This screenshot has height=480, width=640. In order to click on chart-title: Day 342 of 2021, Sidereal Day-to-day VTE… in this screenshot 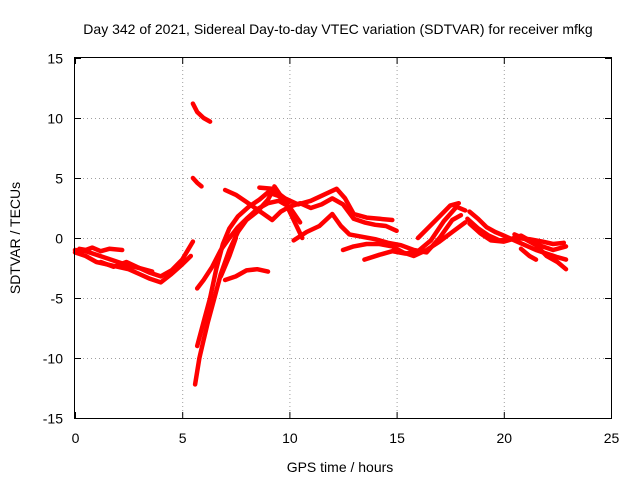, I will do `click(337, 29)`.